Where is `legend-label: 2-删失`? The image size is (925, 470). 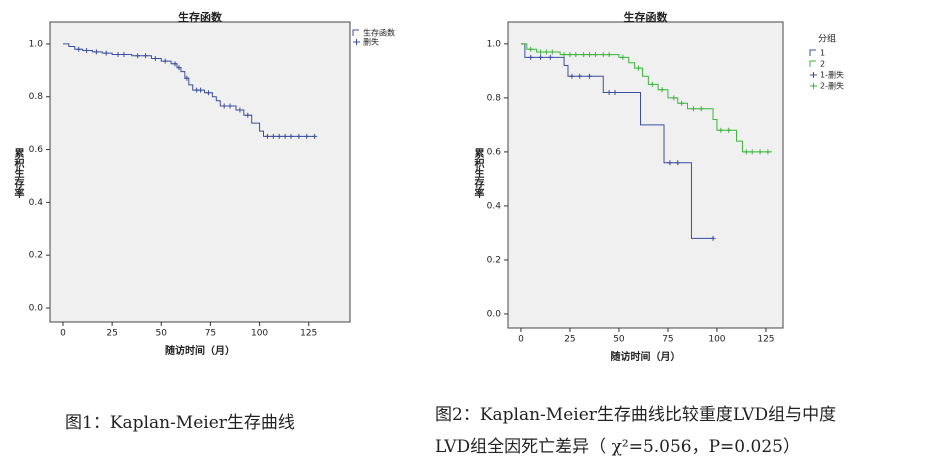
legend-label: 2-删失 is located at coordinates (832, 86).